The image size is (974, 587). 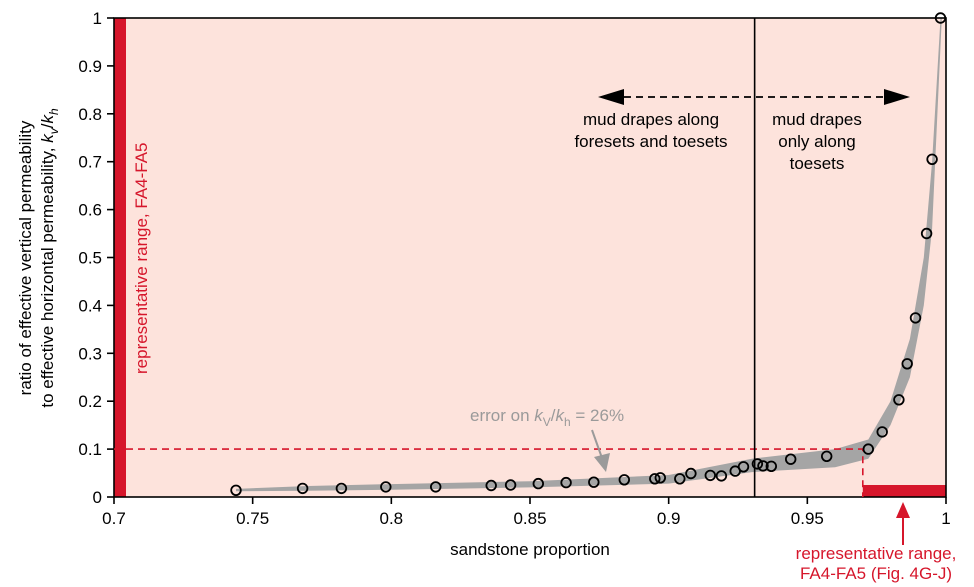 What do you see at coordinates (651, 119) in the screenshot?
I see `left-region-label-1: mud drapes along` at bounding box center [651, 119].